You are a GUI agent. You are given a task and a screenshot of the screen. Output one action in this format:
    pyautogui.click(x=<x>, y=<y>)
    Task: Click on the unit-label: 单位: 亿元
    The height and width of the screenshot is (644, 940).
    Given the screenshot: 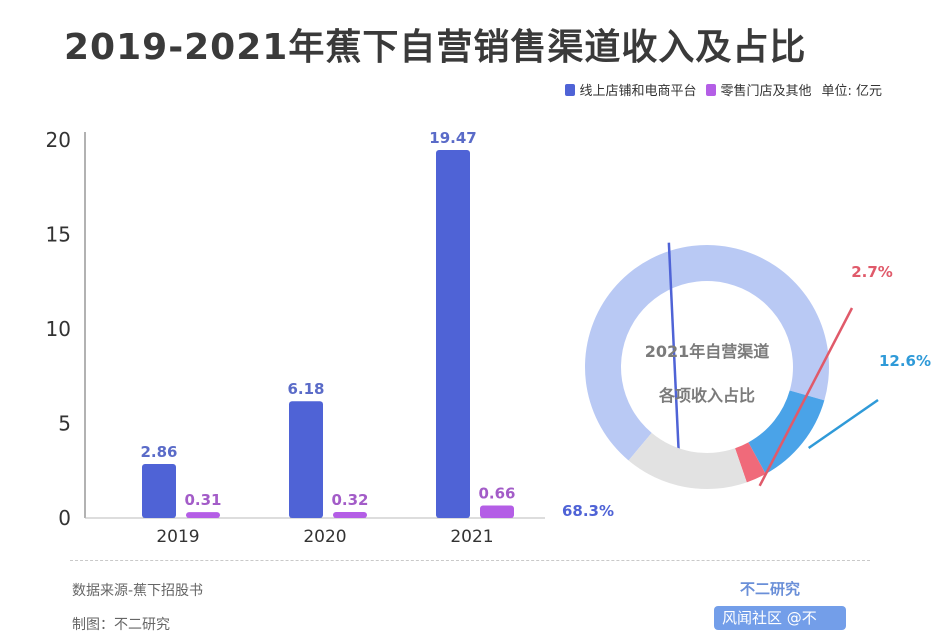 What is the action you would take?
    pyautogui.click(x=851, y=91)
    